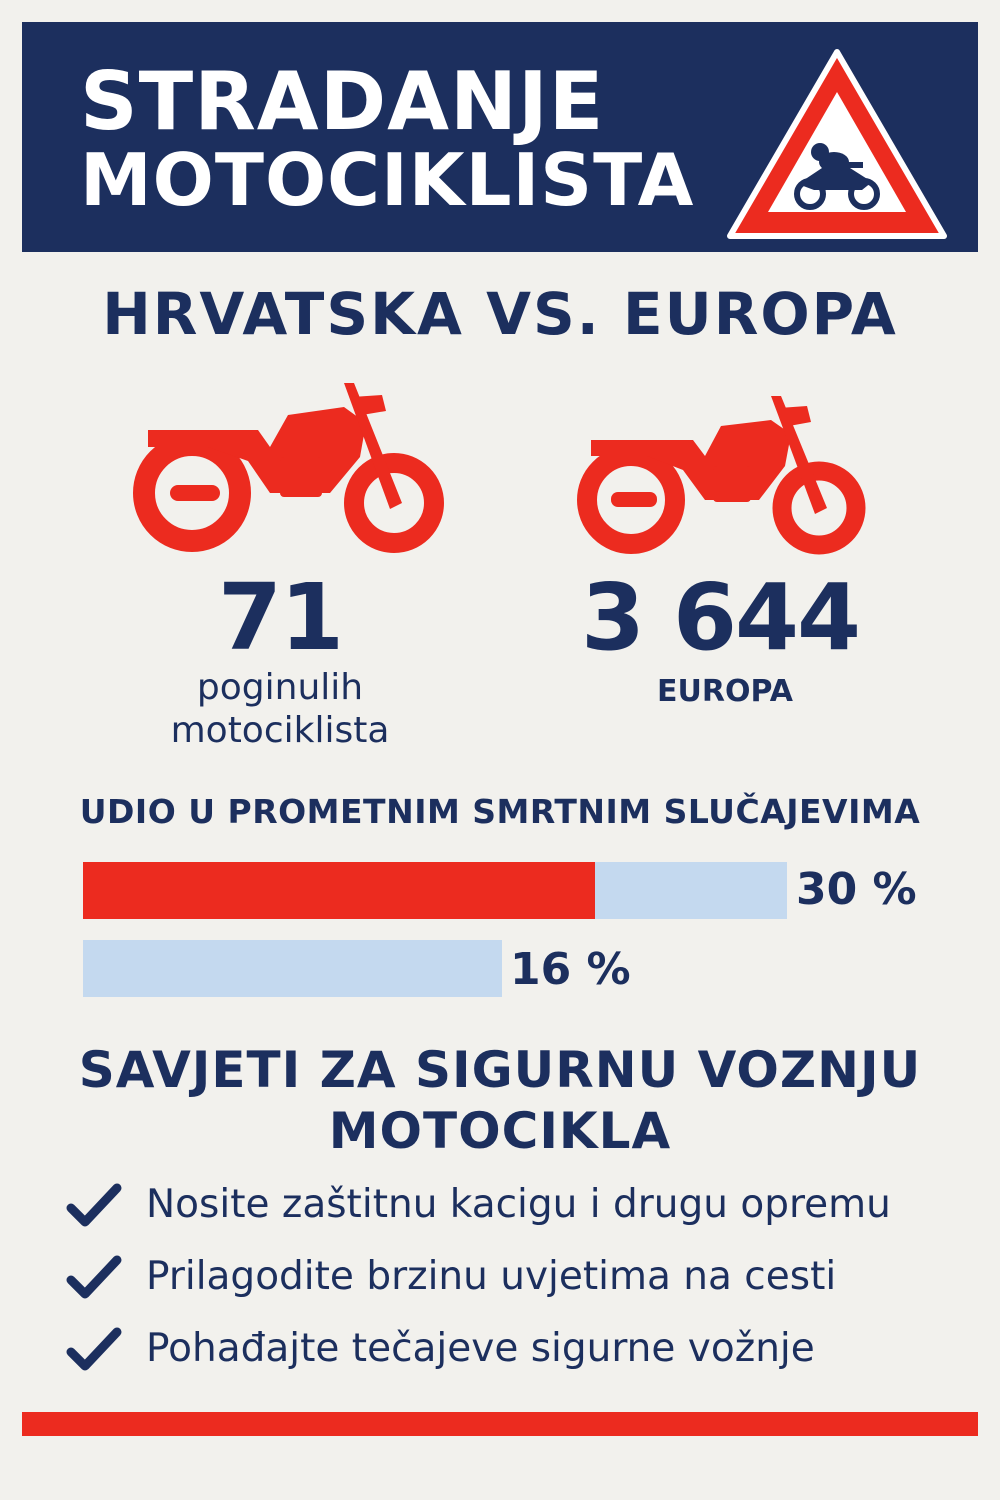 The width and height of the screenshot is (1000, 1500). Describe the element at coordinates (280, 709) in the screenshot. I see `croatia-caption: poginulih motociklista` at that location.